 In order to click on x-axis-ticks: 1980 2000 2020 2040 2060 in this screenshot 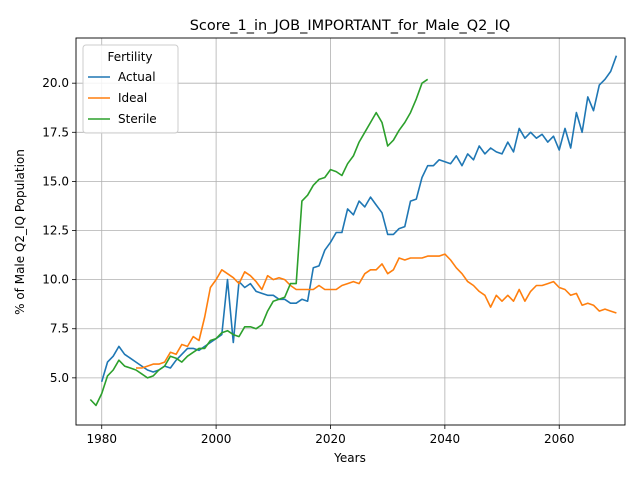, I will do `click(330, 435)`.